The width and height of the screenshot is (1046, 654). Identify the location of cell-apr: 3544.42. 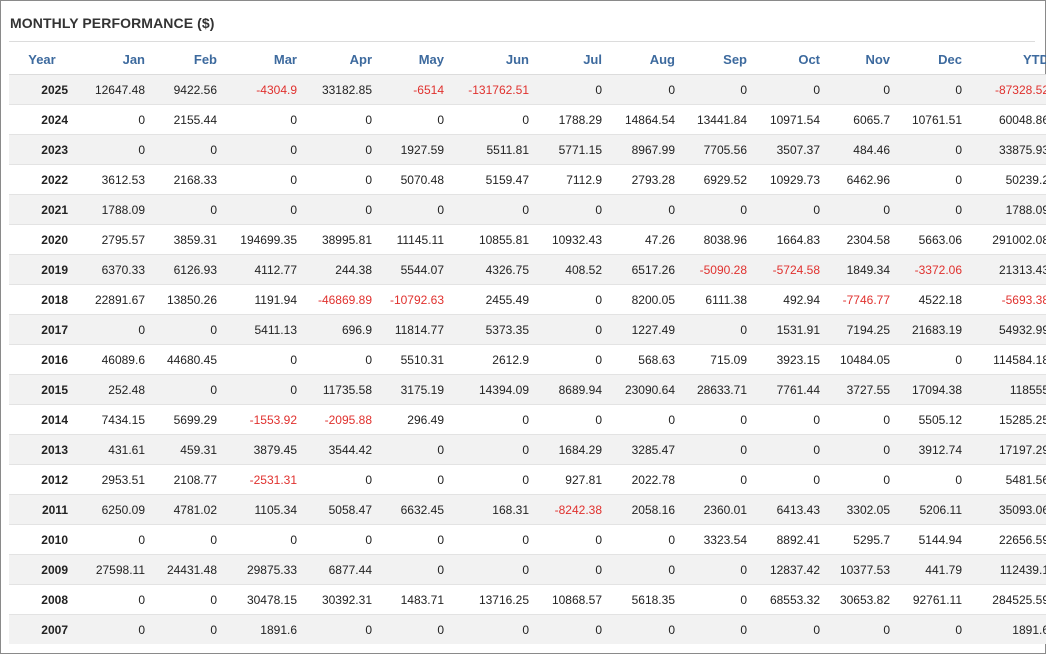
(340, 449).